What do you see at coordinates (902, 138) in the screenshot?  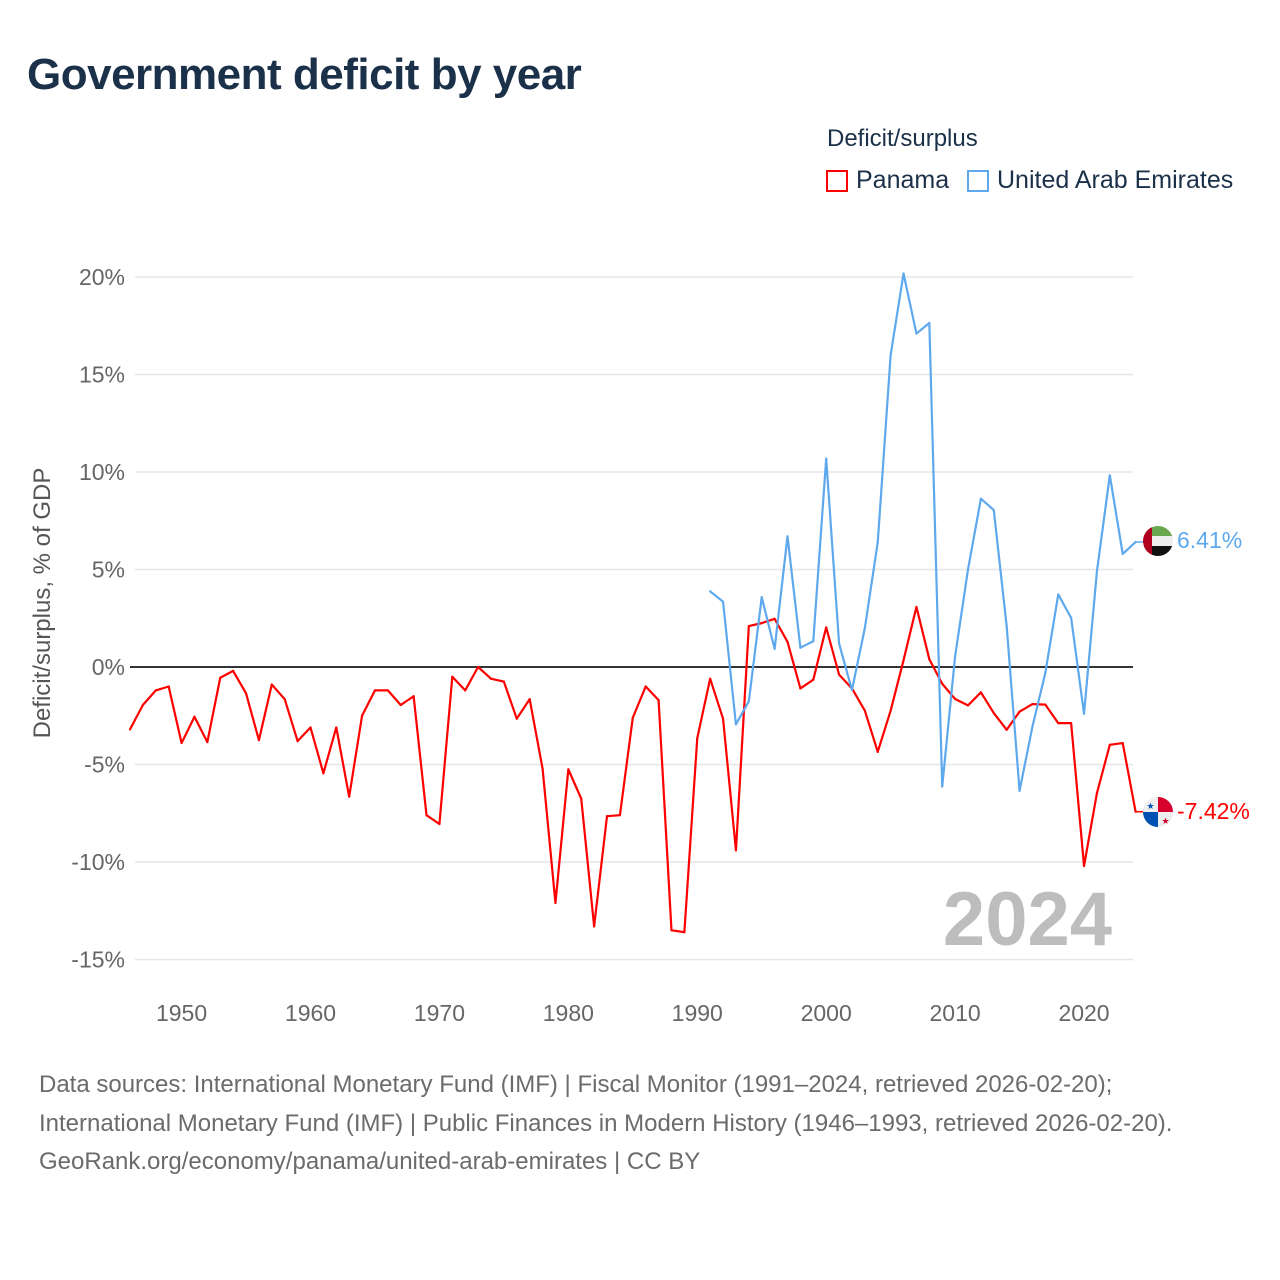 I see `legend-title: Deficit/surplus` at bounding box center [902, 138].